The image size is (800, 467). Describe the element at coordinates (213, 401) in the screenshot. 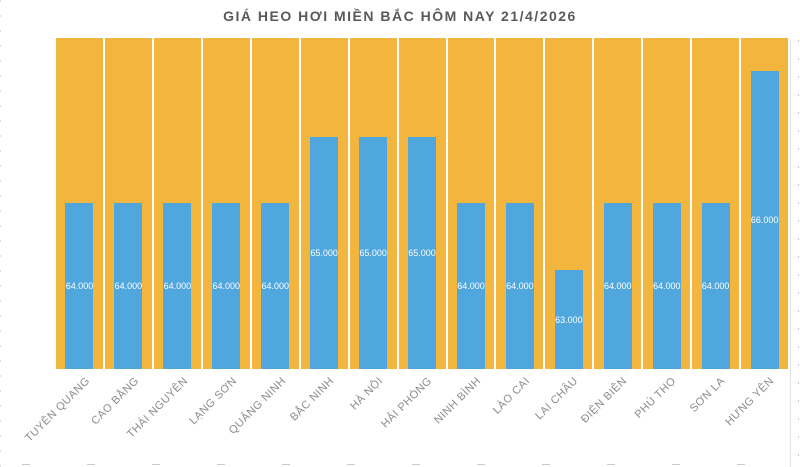

I see `x-axis-label: LẠNG SƠN` at that location.